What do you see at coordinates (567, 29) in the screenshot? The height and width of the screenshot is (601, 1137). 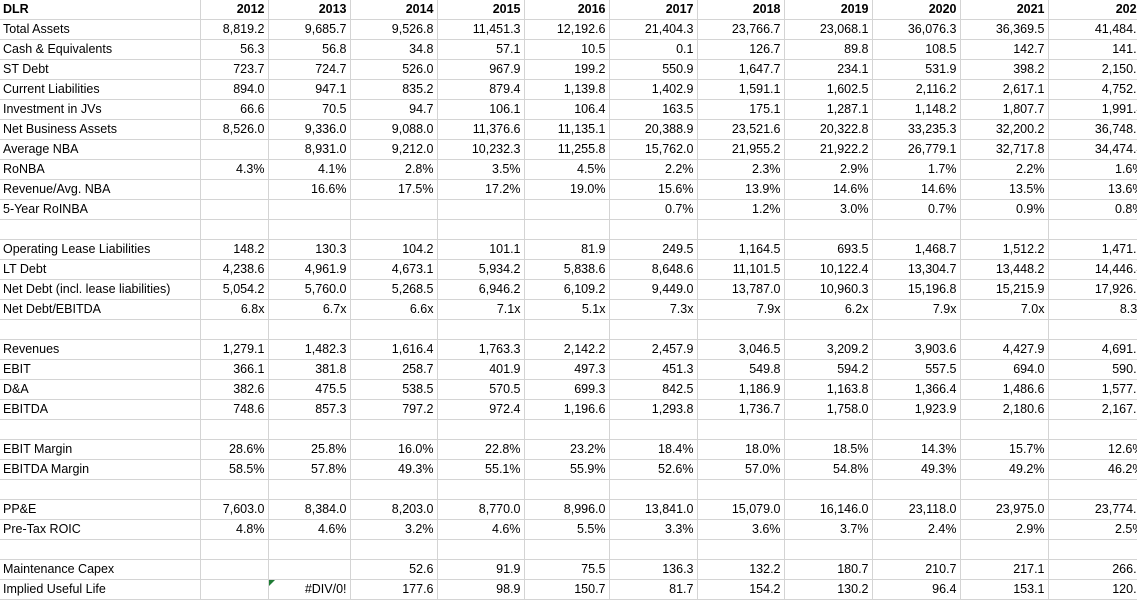 I see `value-cell: 12,192.6` at bounding box center [567, 29].